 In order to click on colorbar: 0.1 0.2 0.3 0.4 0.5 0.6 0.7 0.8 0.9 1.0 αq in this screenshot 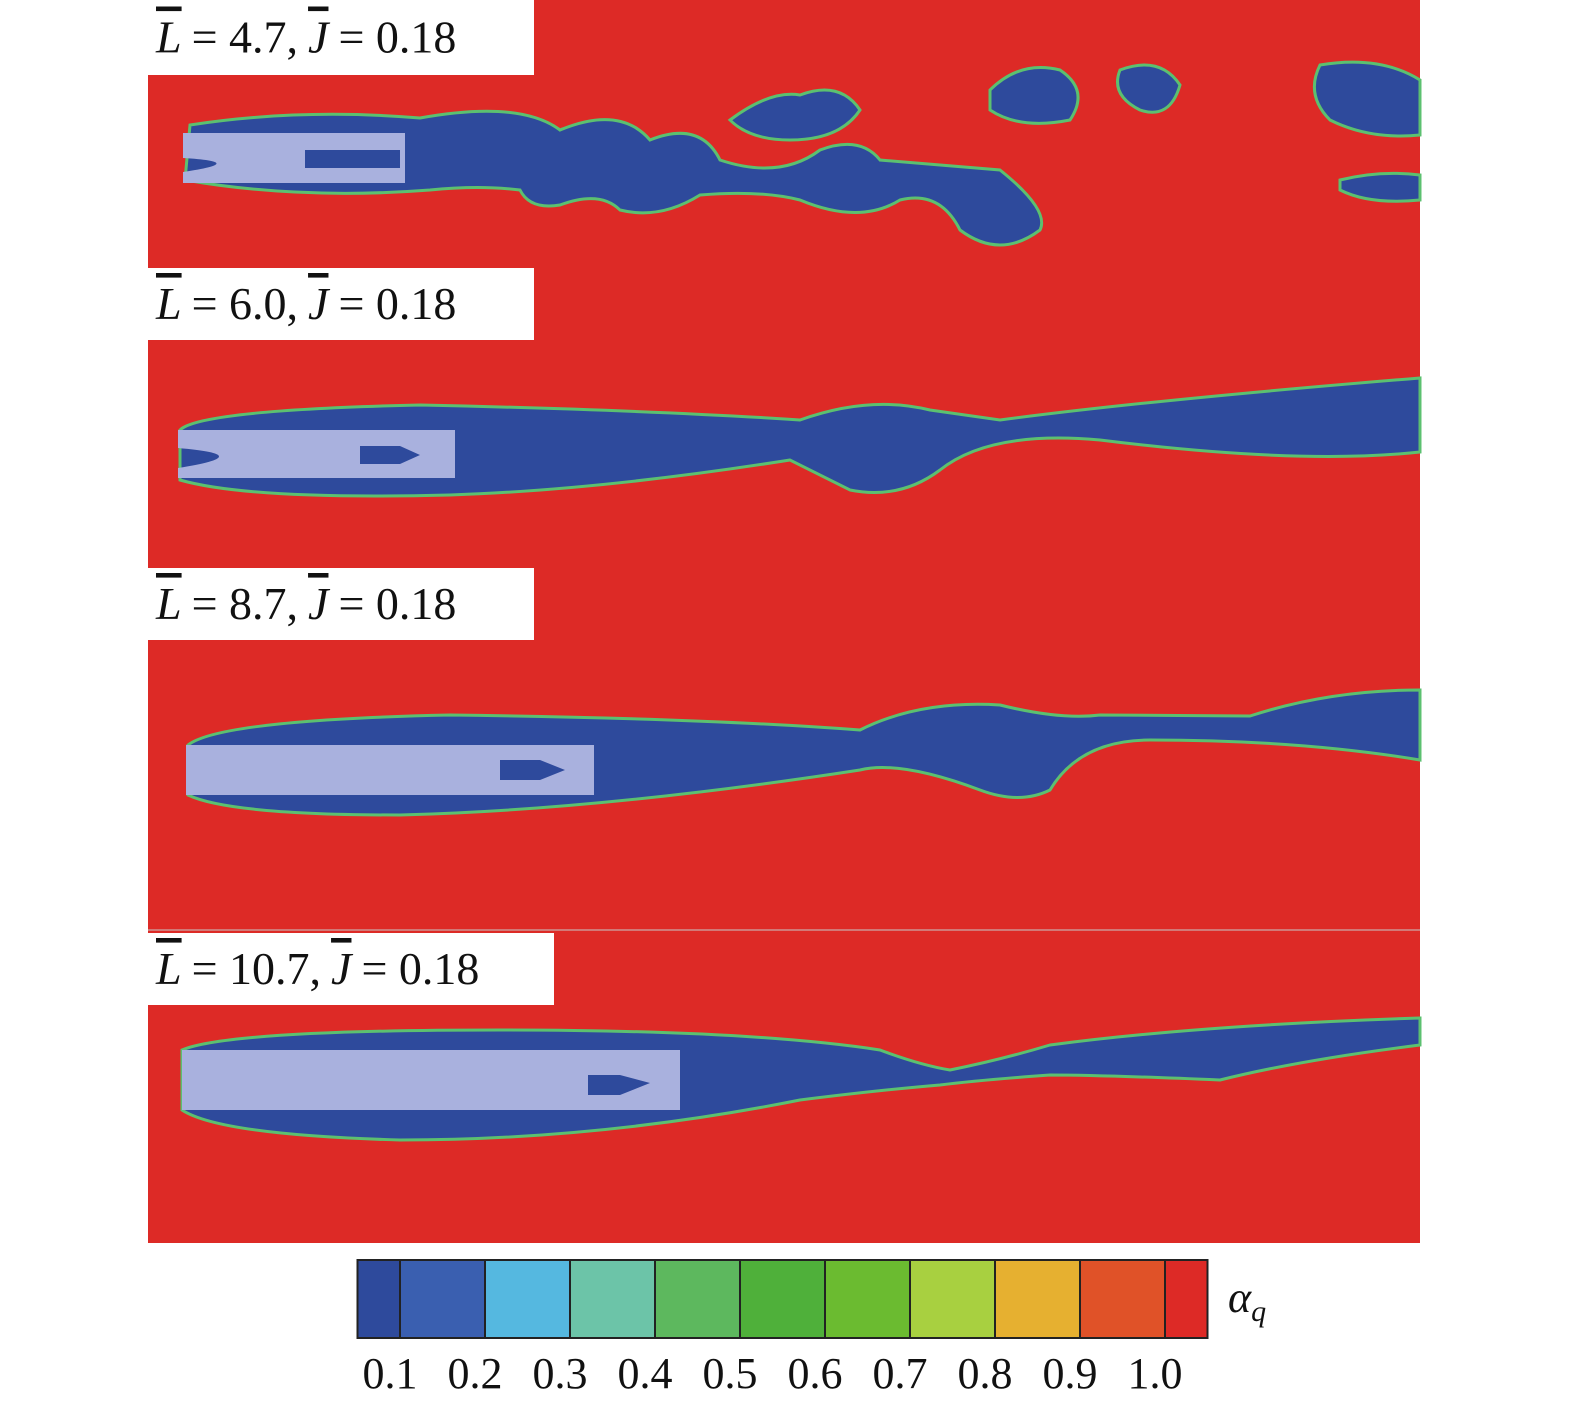, I will do `click(811, 1328)`.